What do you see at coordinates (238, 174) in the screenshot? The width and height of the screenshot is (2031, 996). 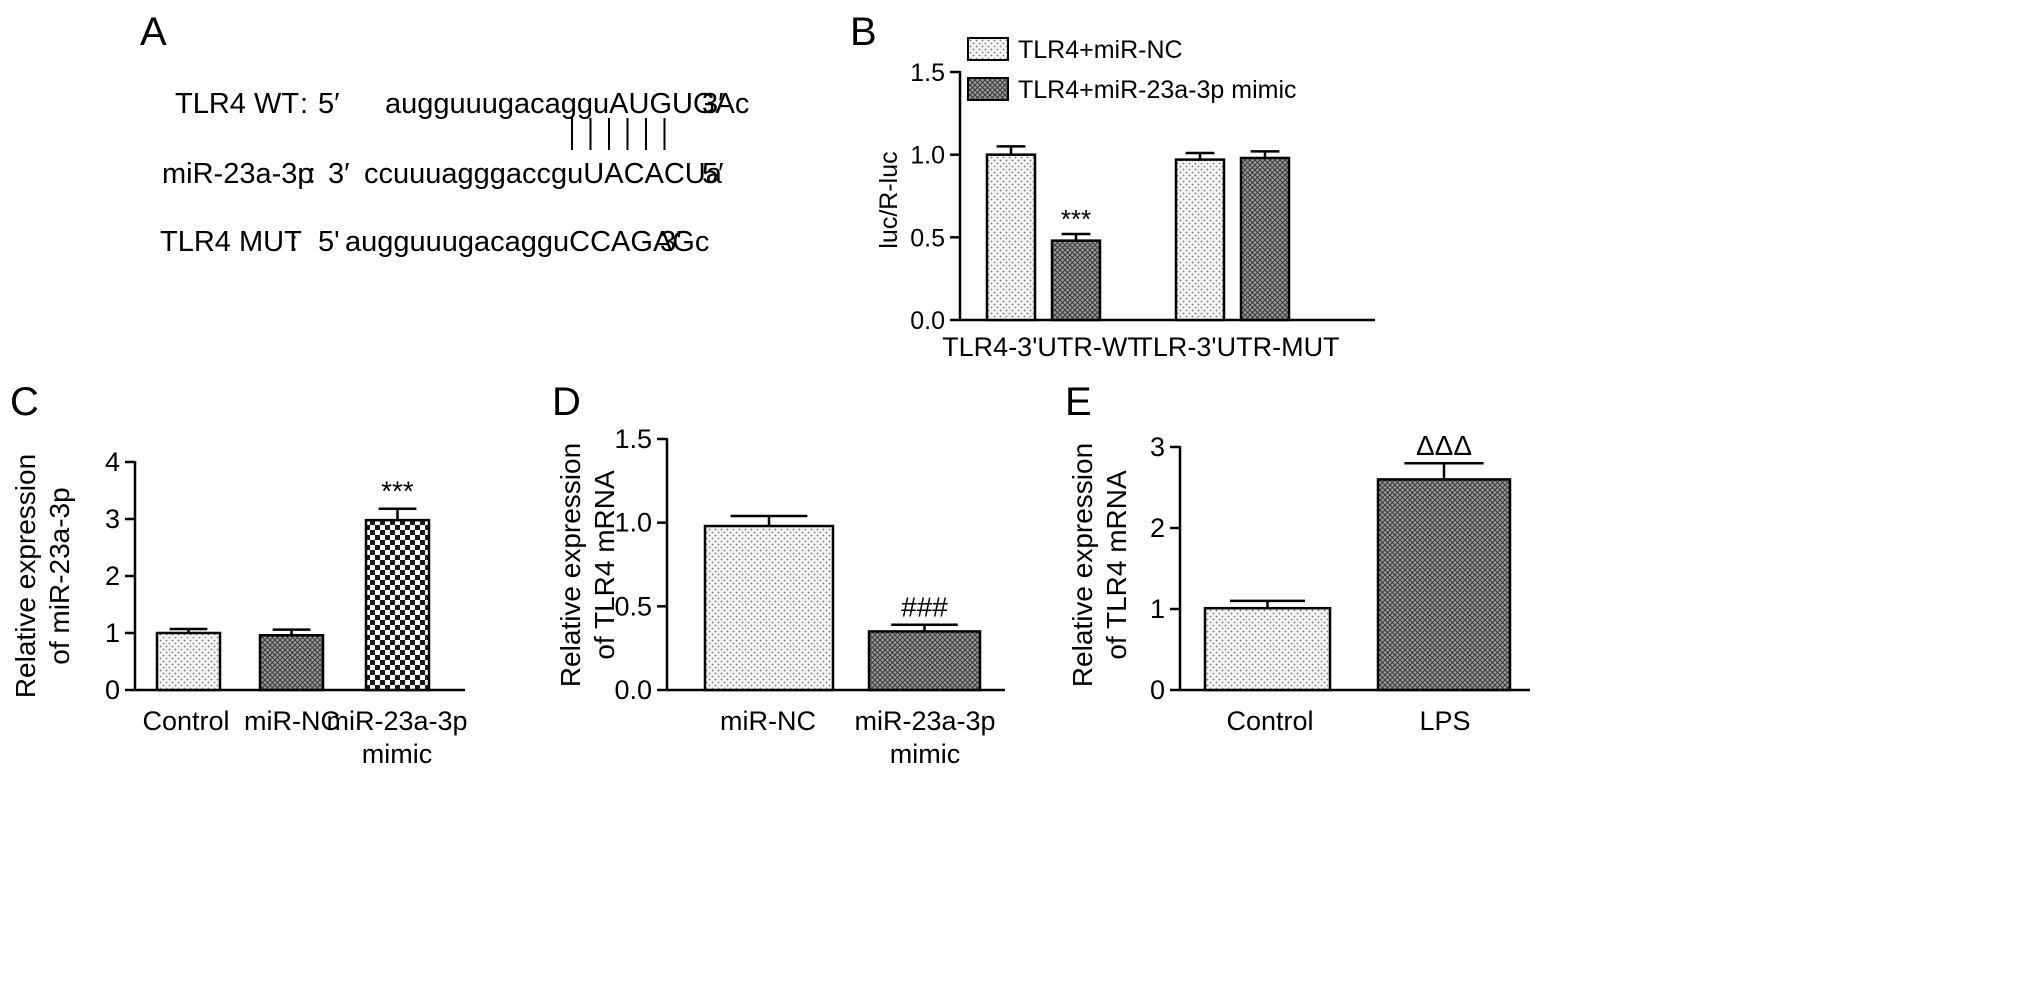 I see `mir-label: miR-23a-3p` at bounding box center [238, 174].